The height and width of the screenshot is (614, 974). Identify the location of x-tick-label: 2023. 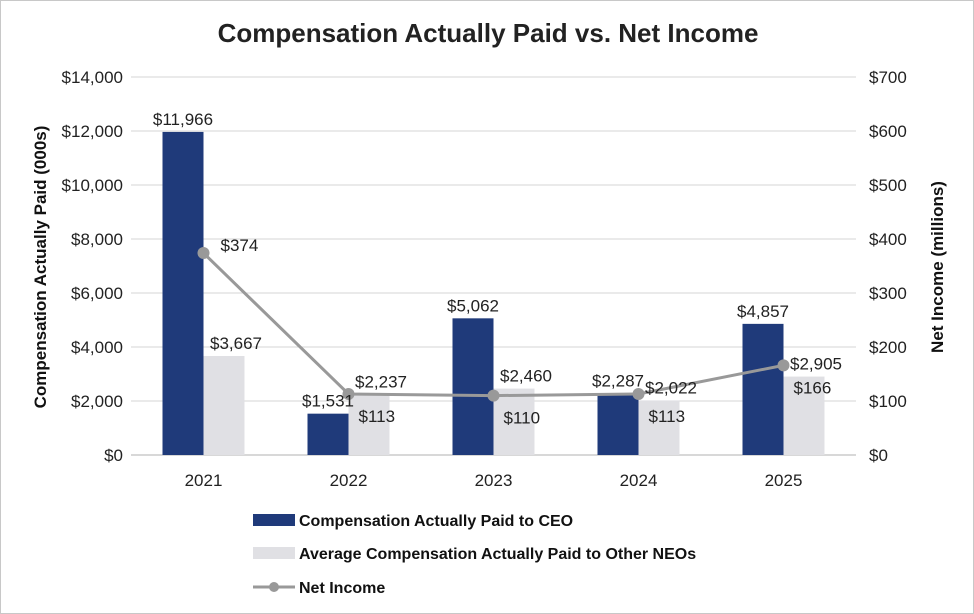
(494, 480).